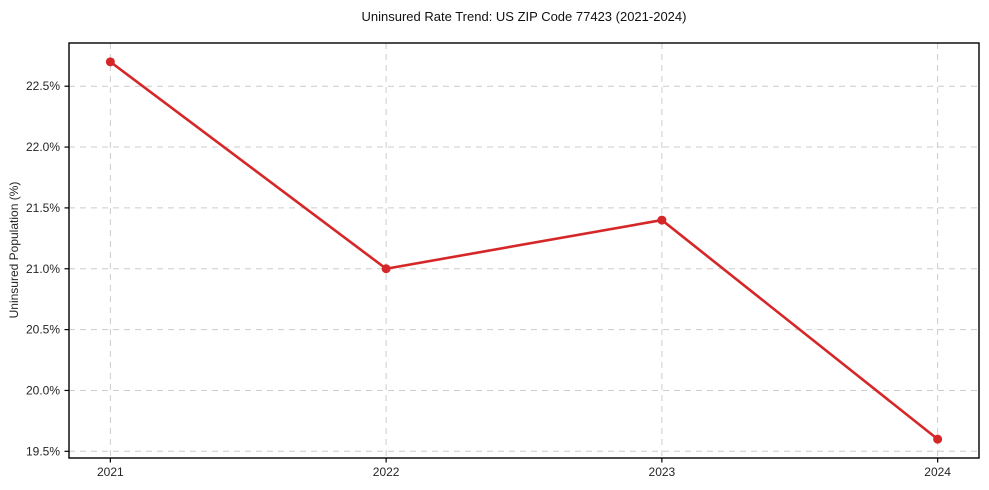 The height and width of the screenshot is (490, 989). I want to click on x-tick-label: 2022, so click(386, 472).